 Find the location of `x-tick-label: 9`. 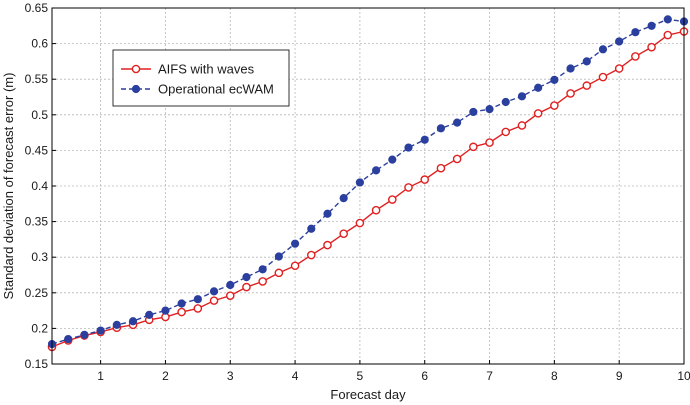

x-tick-label: 9 is located at coordinates (619, 376).